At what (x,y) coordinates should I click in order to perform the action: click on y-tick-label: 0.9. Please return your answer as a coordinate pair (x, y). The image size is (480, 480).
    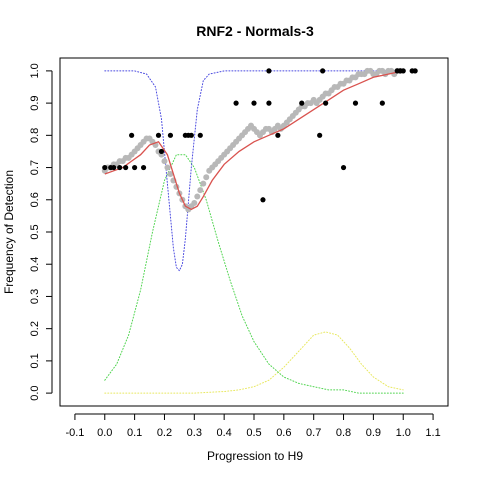
    Looking at the image, I should click on (35, 102).